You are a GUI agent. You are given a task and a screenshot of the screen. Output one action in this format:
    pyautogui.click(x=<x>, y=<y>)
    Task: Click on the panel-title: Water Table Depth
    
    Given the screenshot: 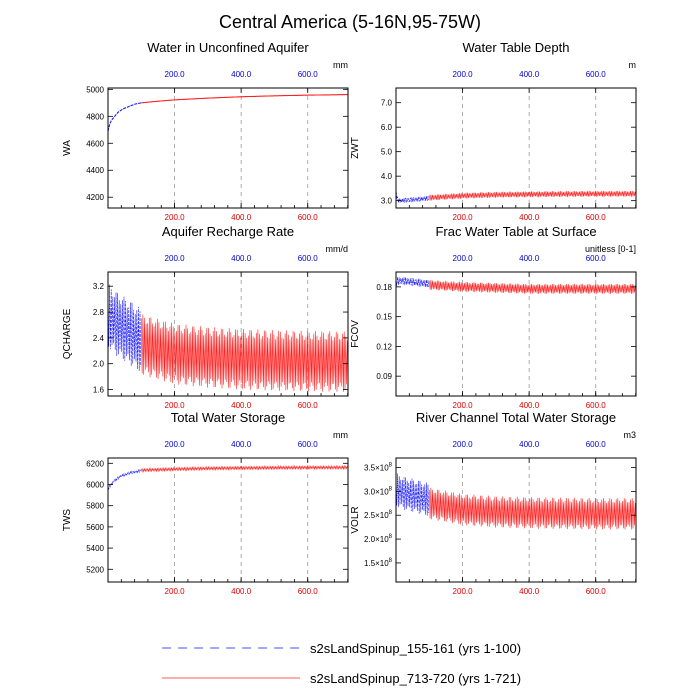 What is the action you would take?
    pyautogui.click(x=516, y=47)
    